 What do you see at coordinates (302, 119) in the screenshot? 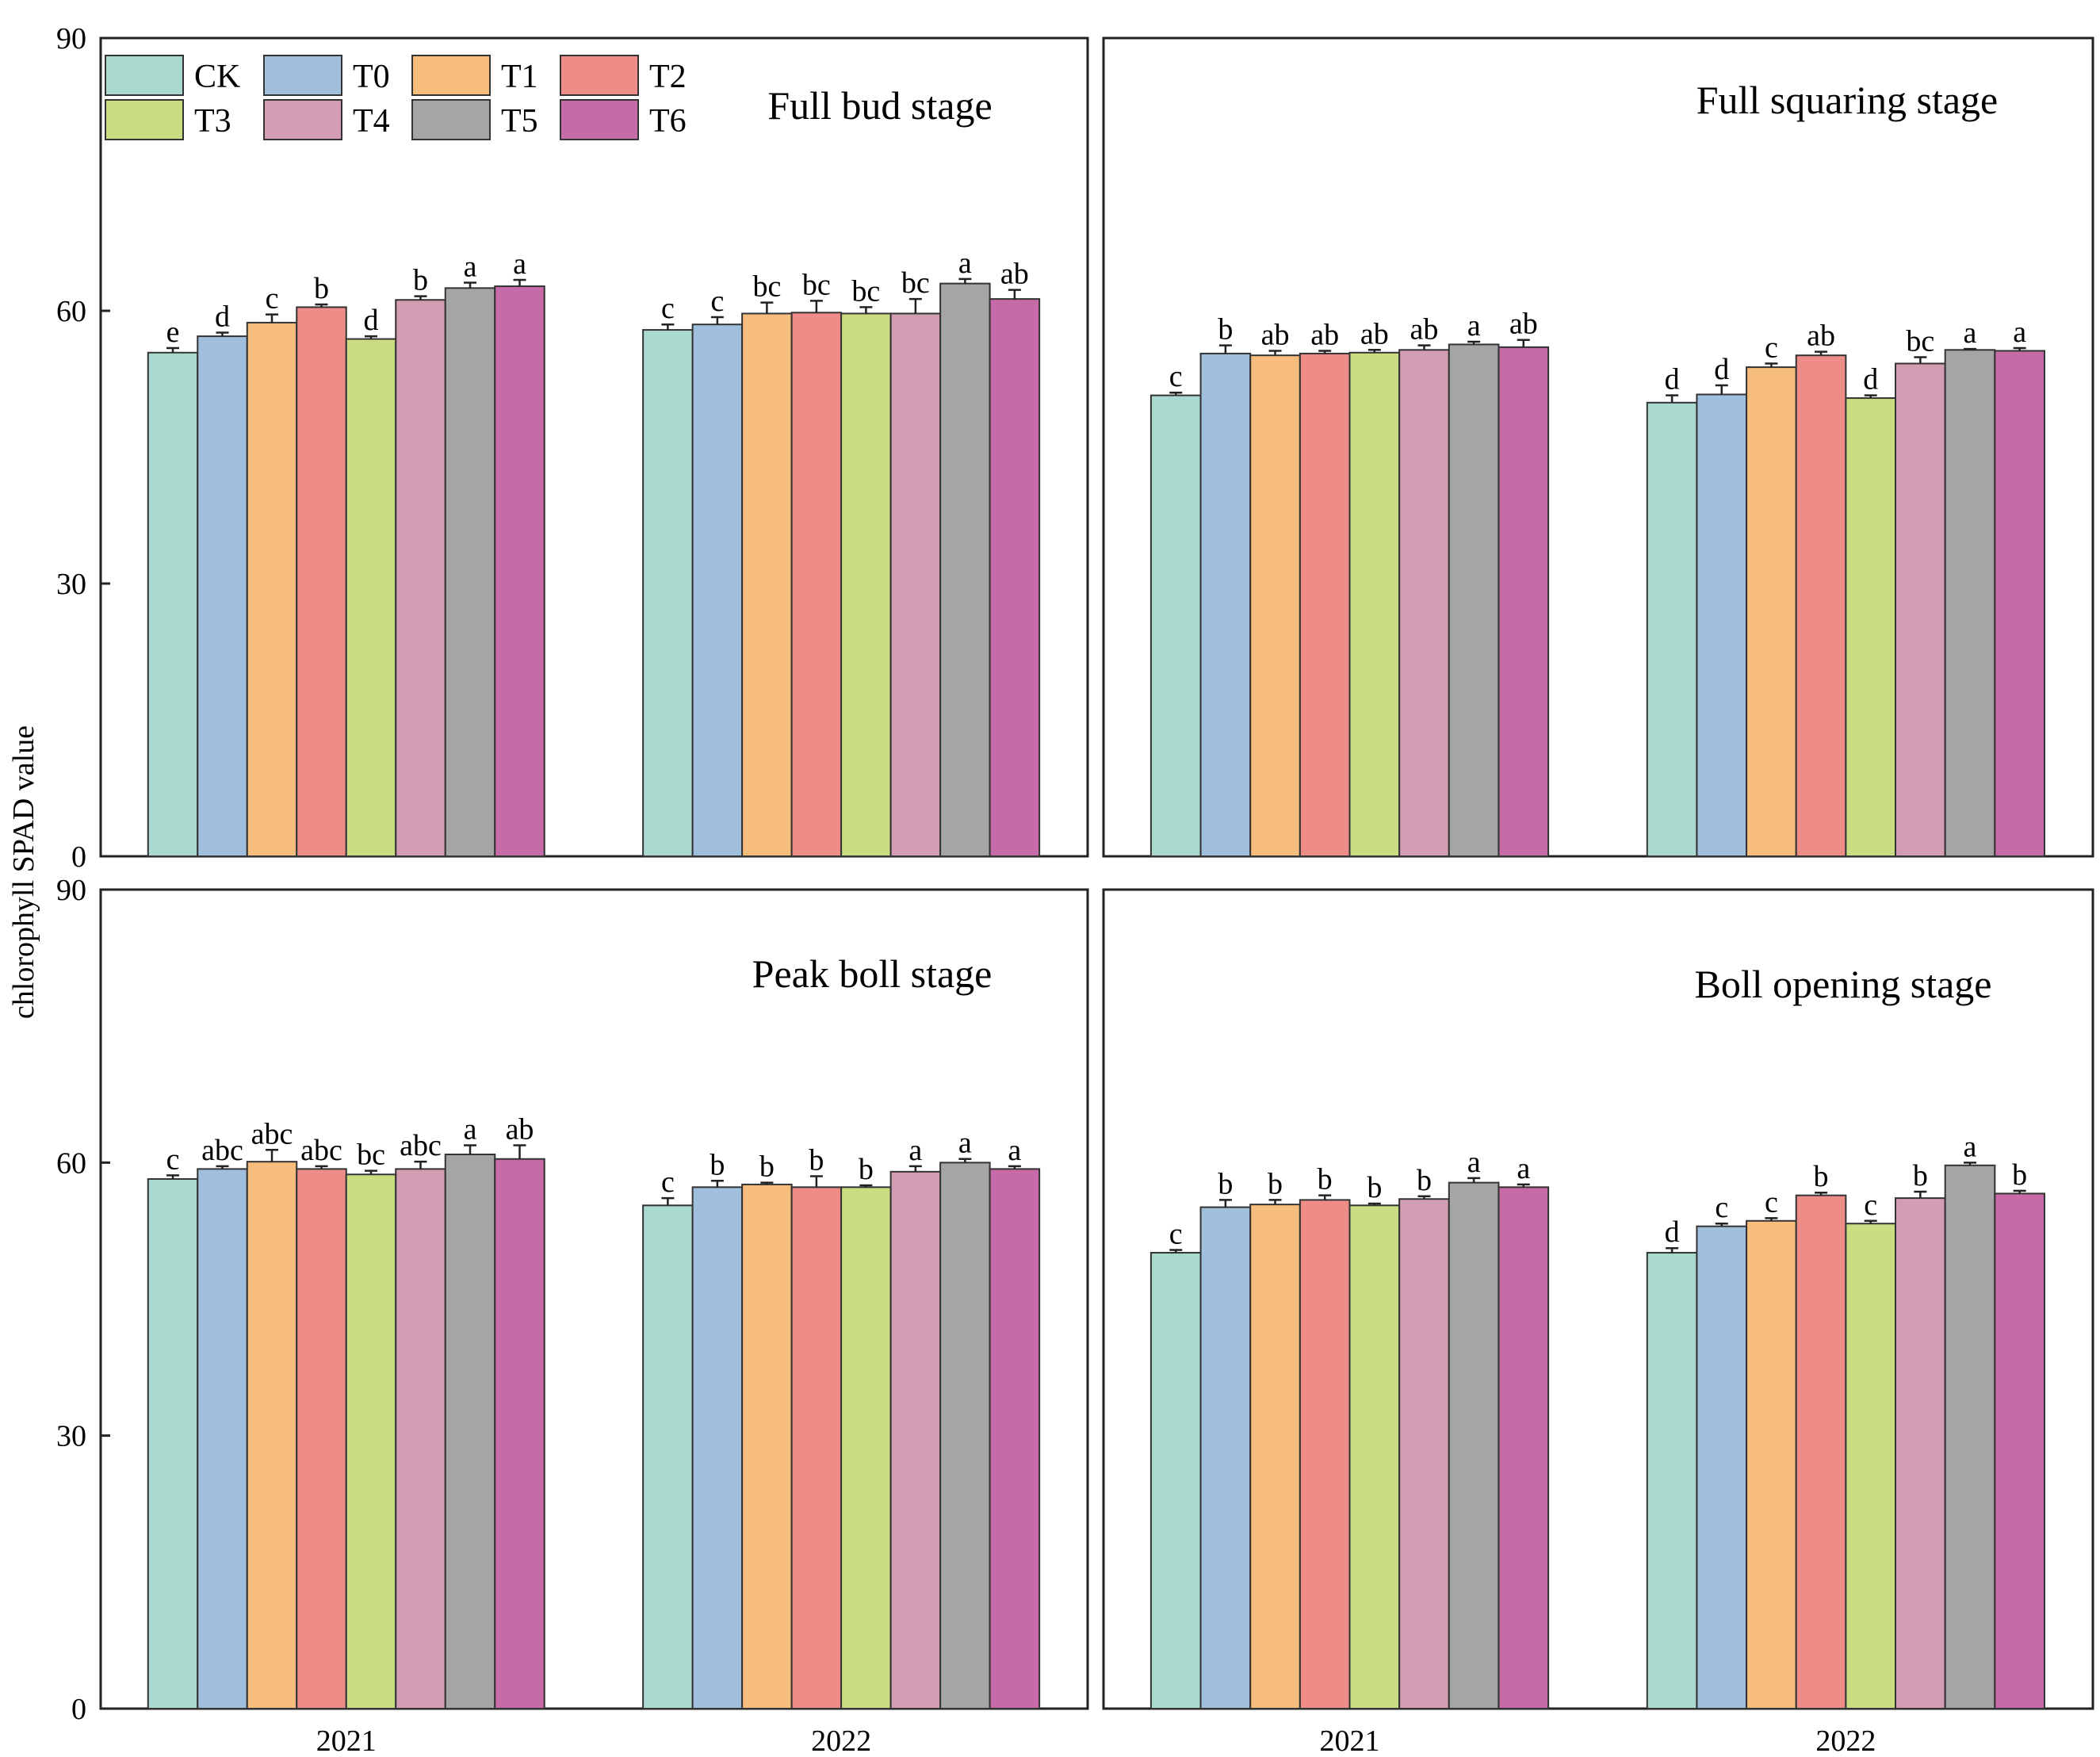
I see `legend-swatch-t4` at bounding box center [302, 119].